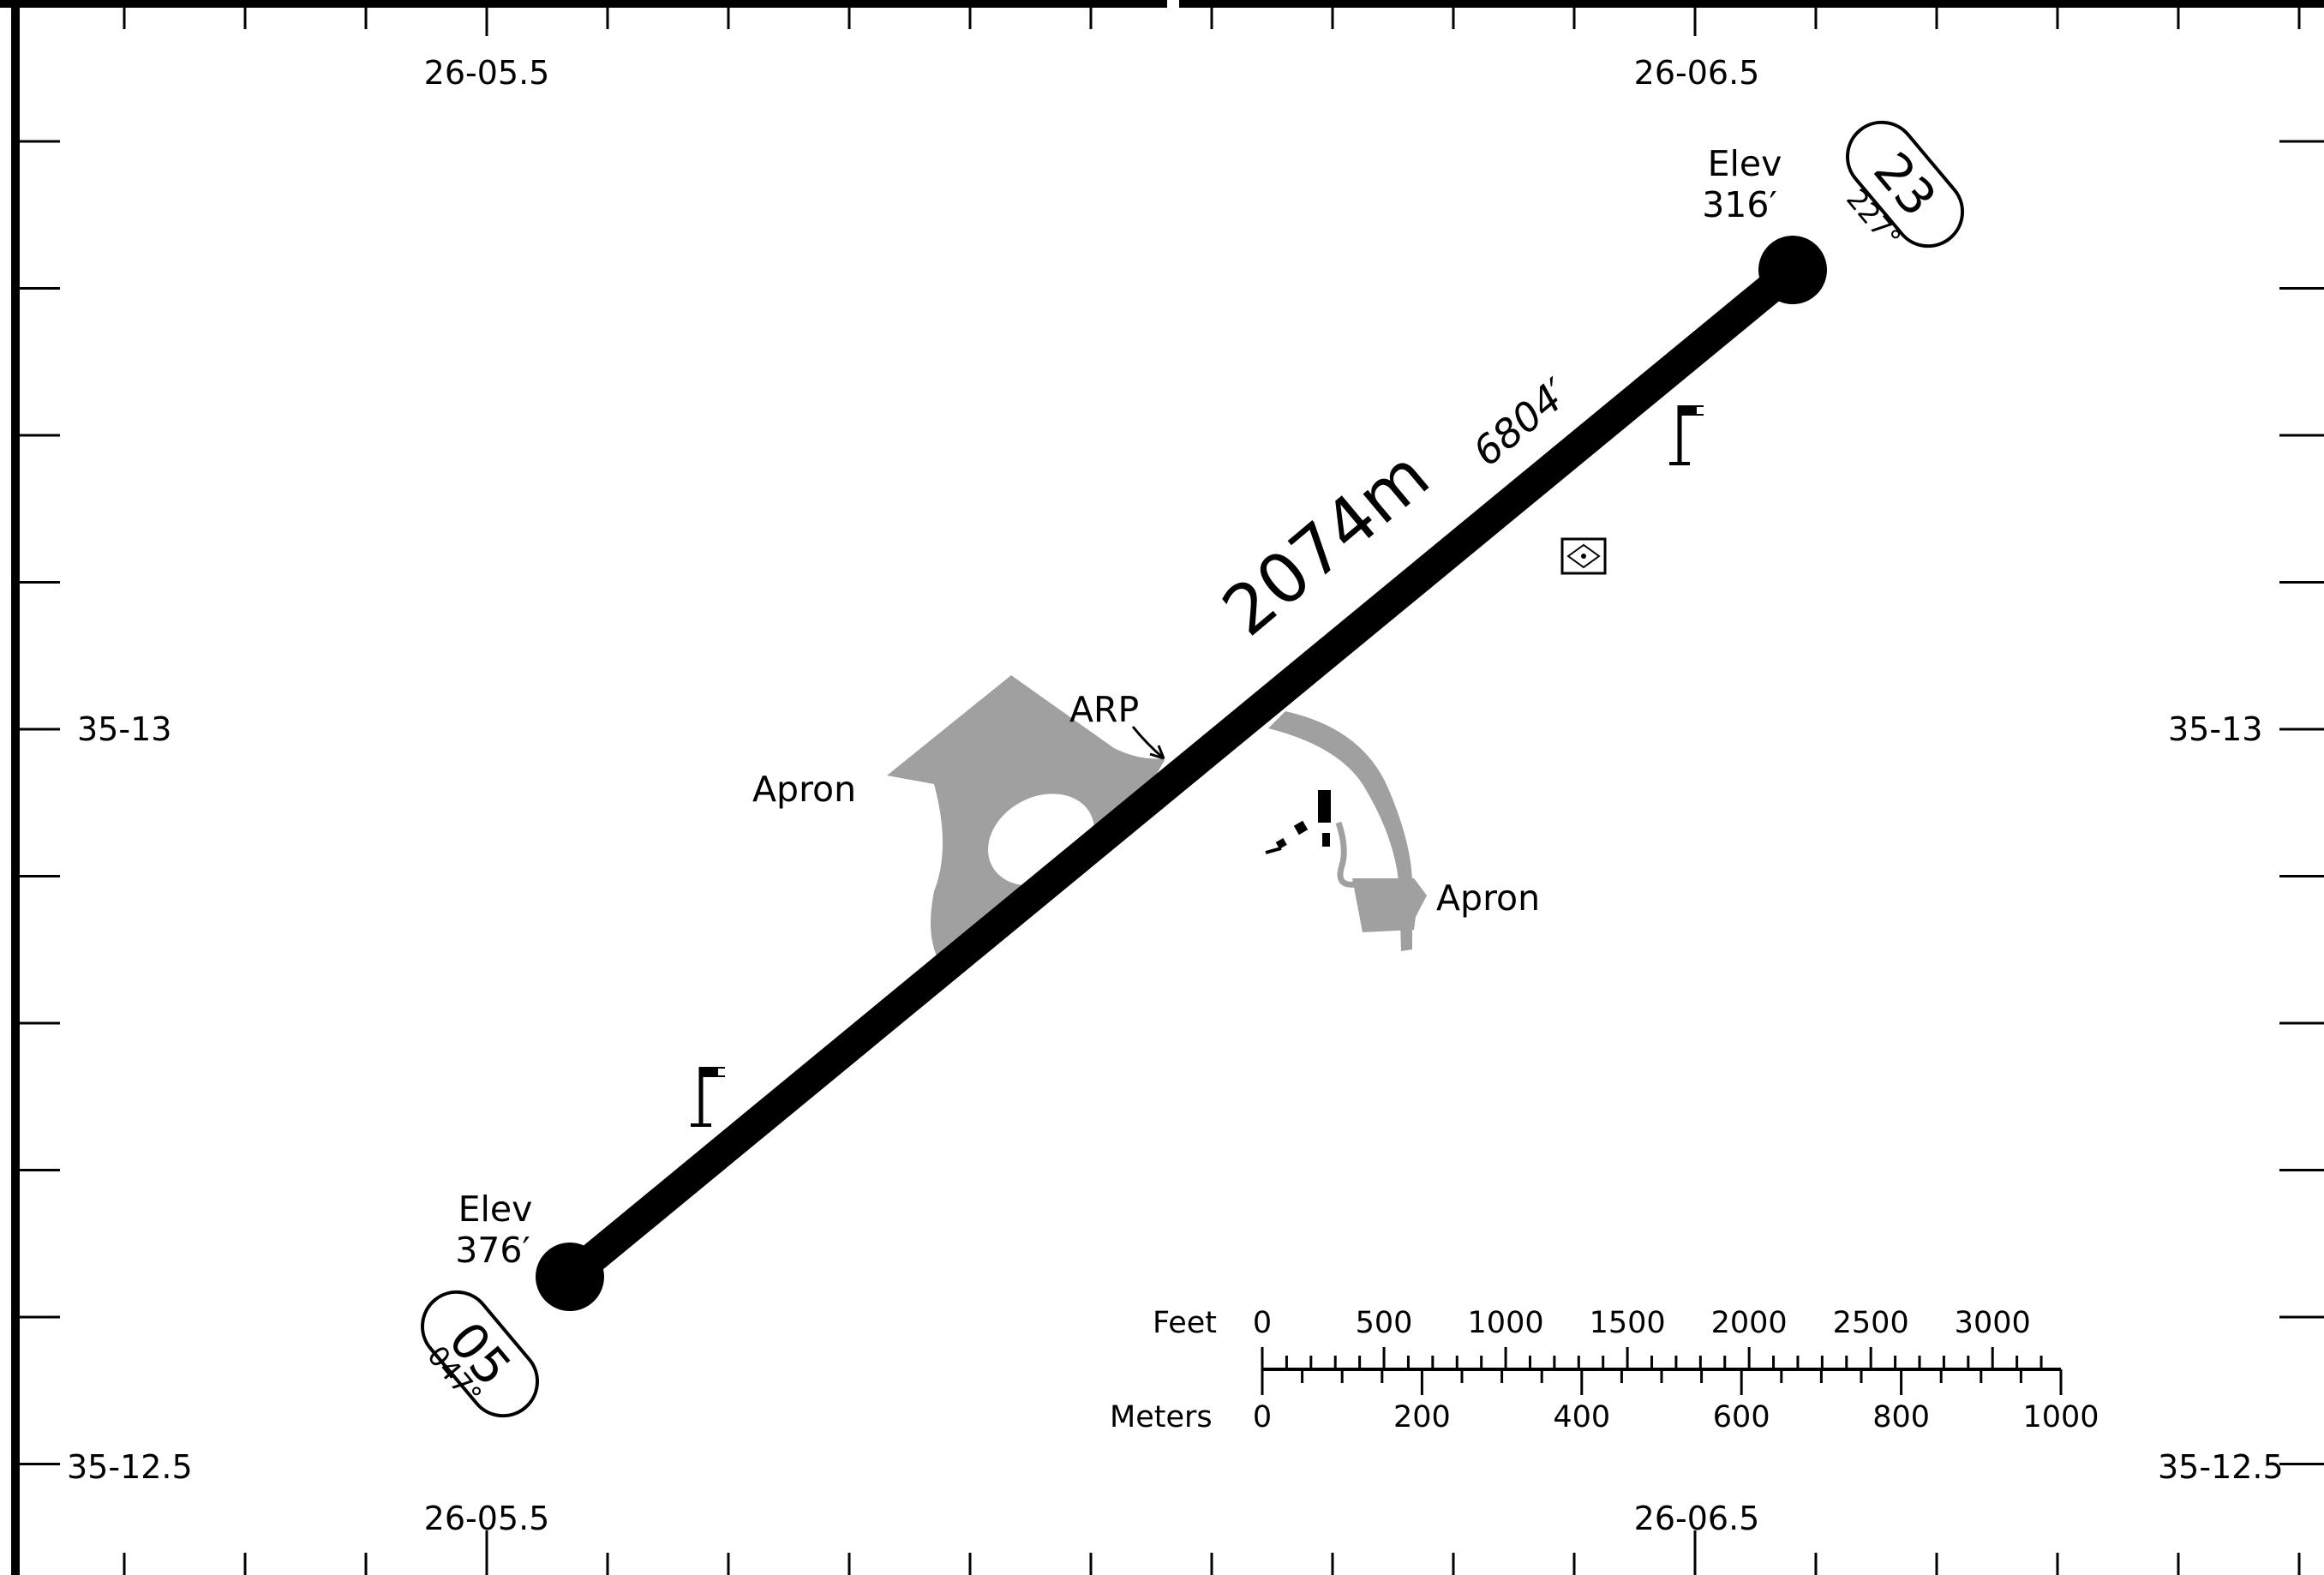 The height and width of the screenshot is (1575, 2324). I want to click on scale-feet-value: 500, so click(1385, 1323).